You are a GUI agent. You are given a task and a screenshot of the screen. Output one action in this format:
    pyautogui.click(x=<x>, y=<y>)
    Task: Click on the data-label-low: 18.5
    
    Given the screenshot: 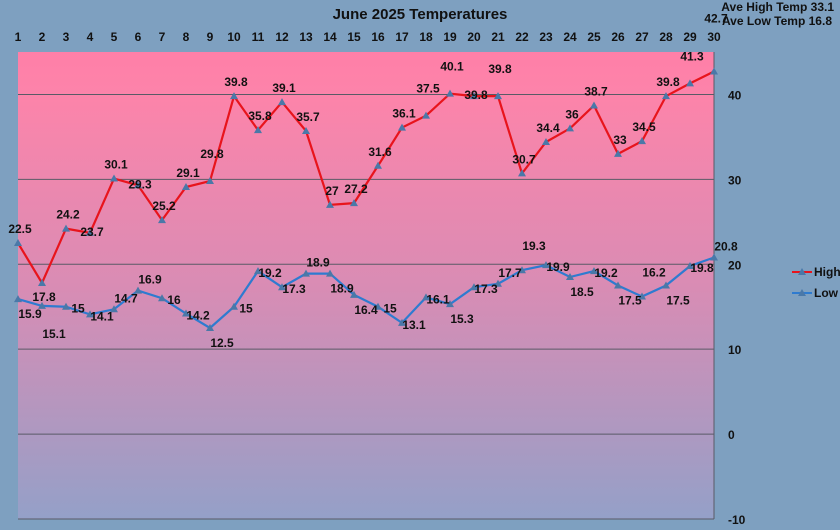 What is the action you would take?
    pyautogui.click(x=582, y=292)
    